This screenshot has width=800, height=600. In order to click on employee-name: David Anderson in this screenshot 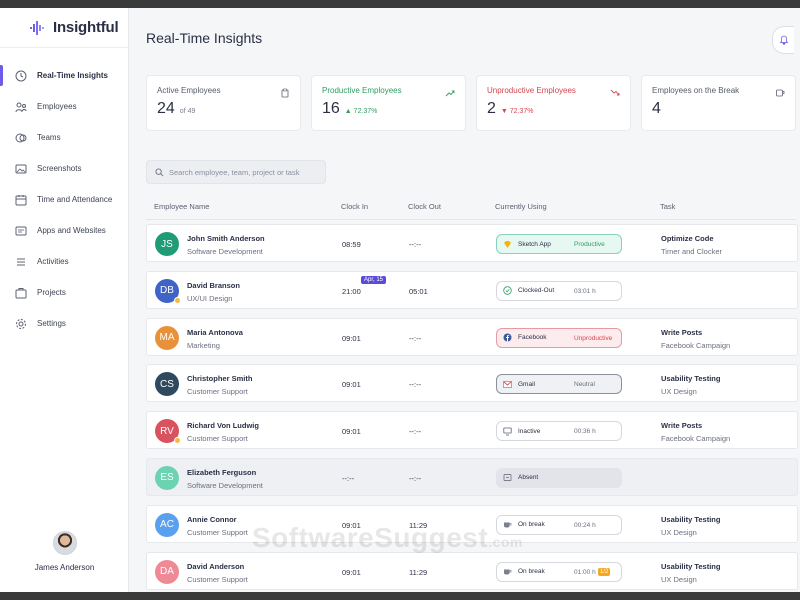, I will do `click(216, 566)`.